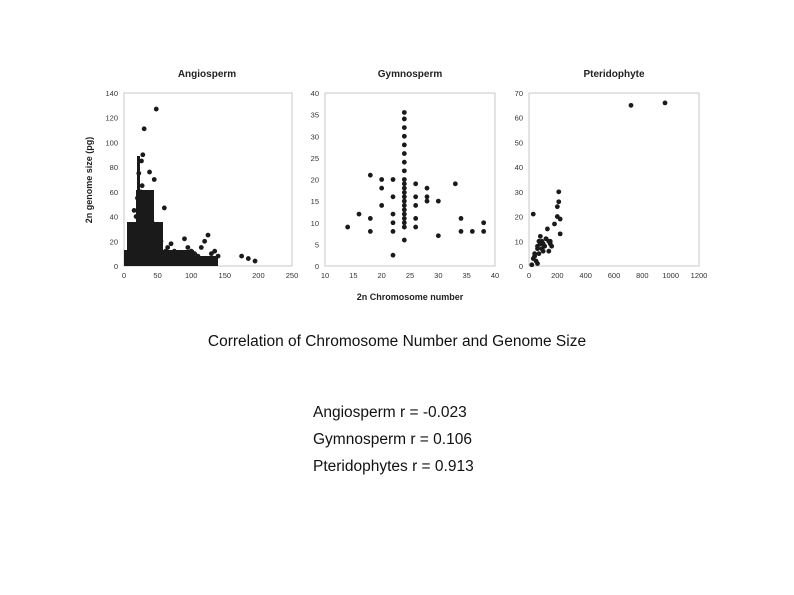  Describe the element at coordinates (393, 466) in the screenshot. I see `stat-pteridophytes: Pteridophytes r = 0.913` at that location.